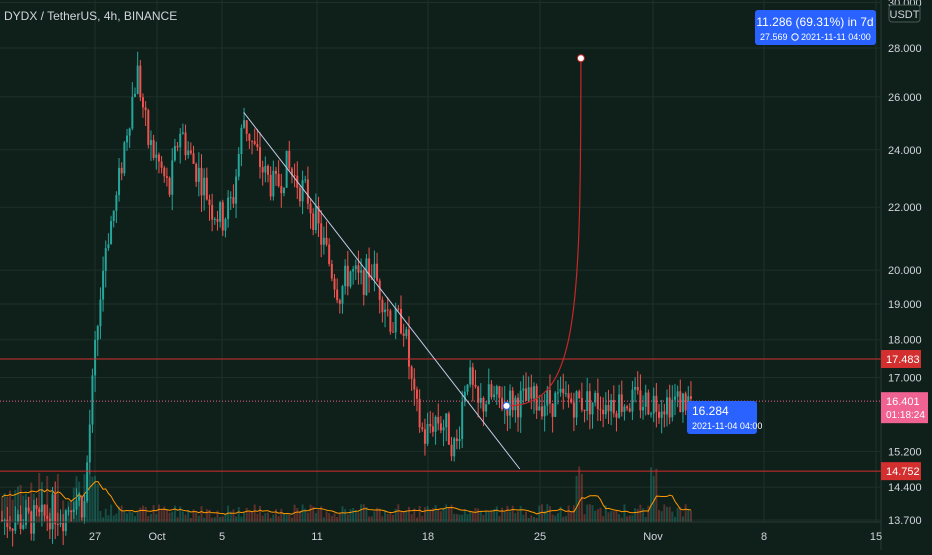 This screenshot has width=932, height=555. What do you see at coordinates (904, 13) in the screenshot?
I see `currency-badge: USDT` at bounding box center [904, 13].